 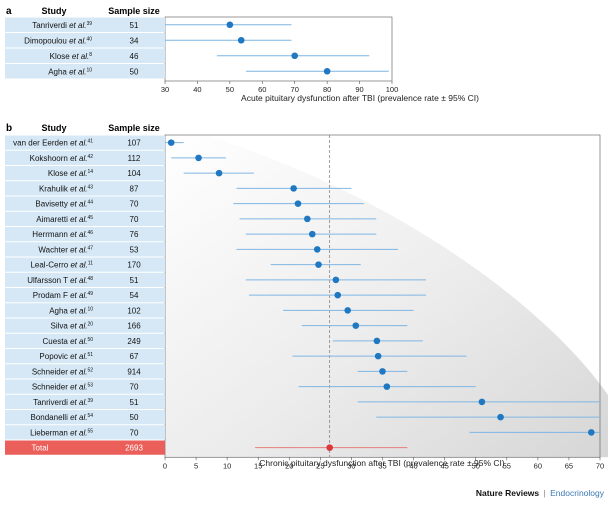 I want to click on study-reference-number: 40, so click(x=89, y=39).